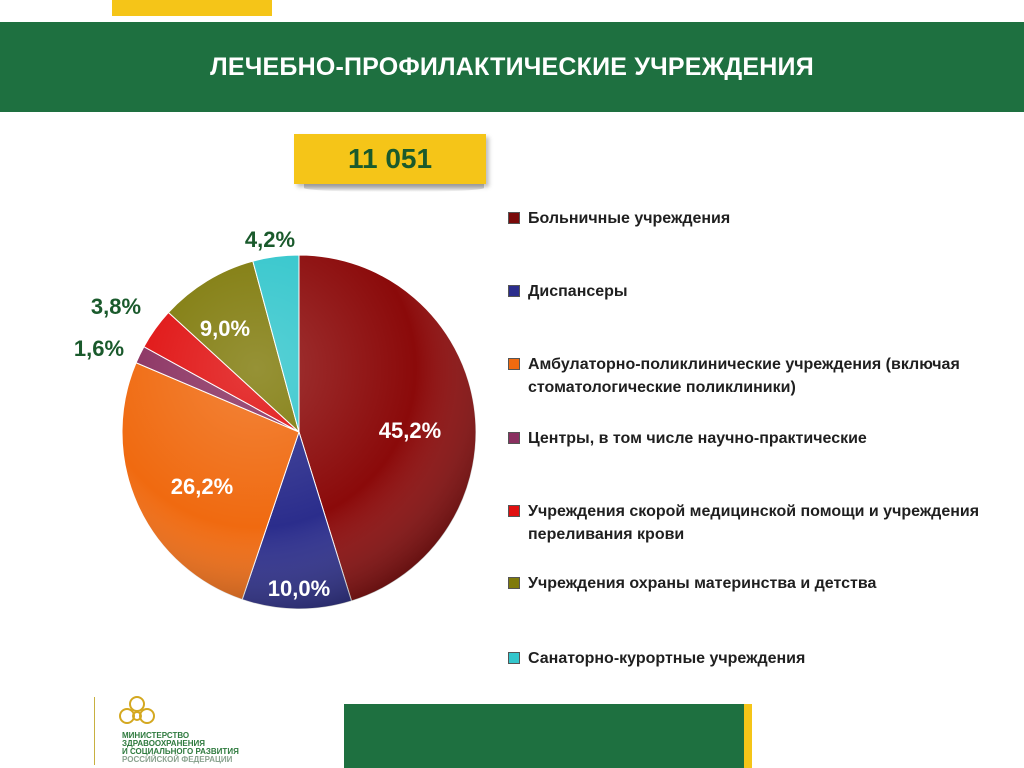 The width and height of the screenshot is (1024, 768). What do you see at coordinates (99, 348) in the screenshot?
I see `pie-label-centers: 1,6%` at bounding box center [99, 348].